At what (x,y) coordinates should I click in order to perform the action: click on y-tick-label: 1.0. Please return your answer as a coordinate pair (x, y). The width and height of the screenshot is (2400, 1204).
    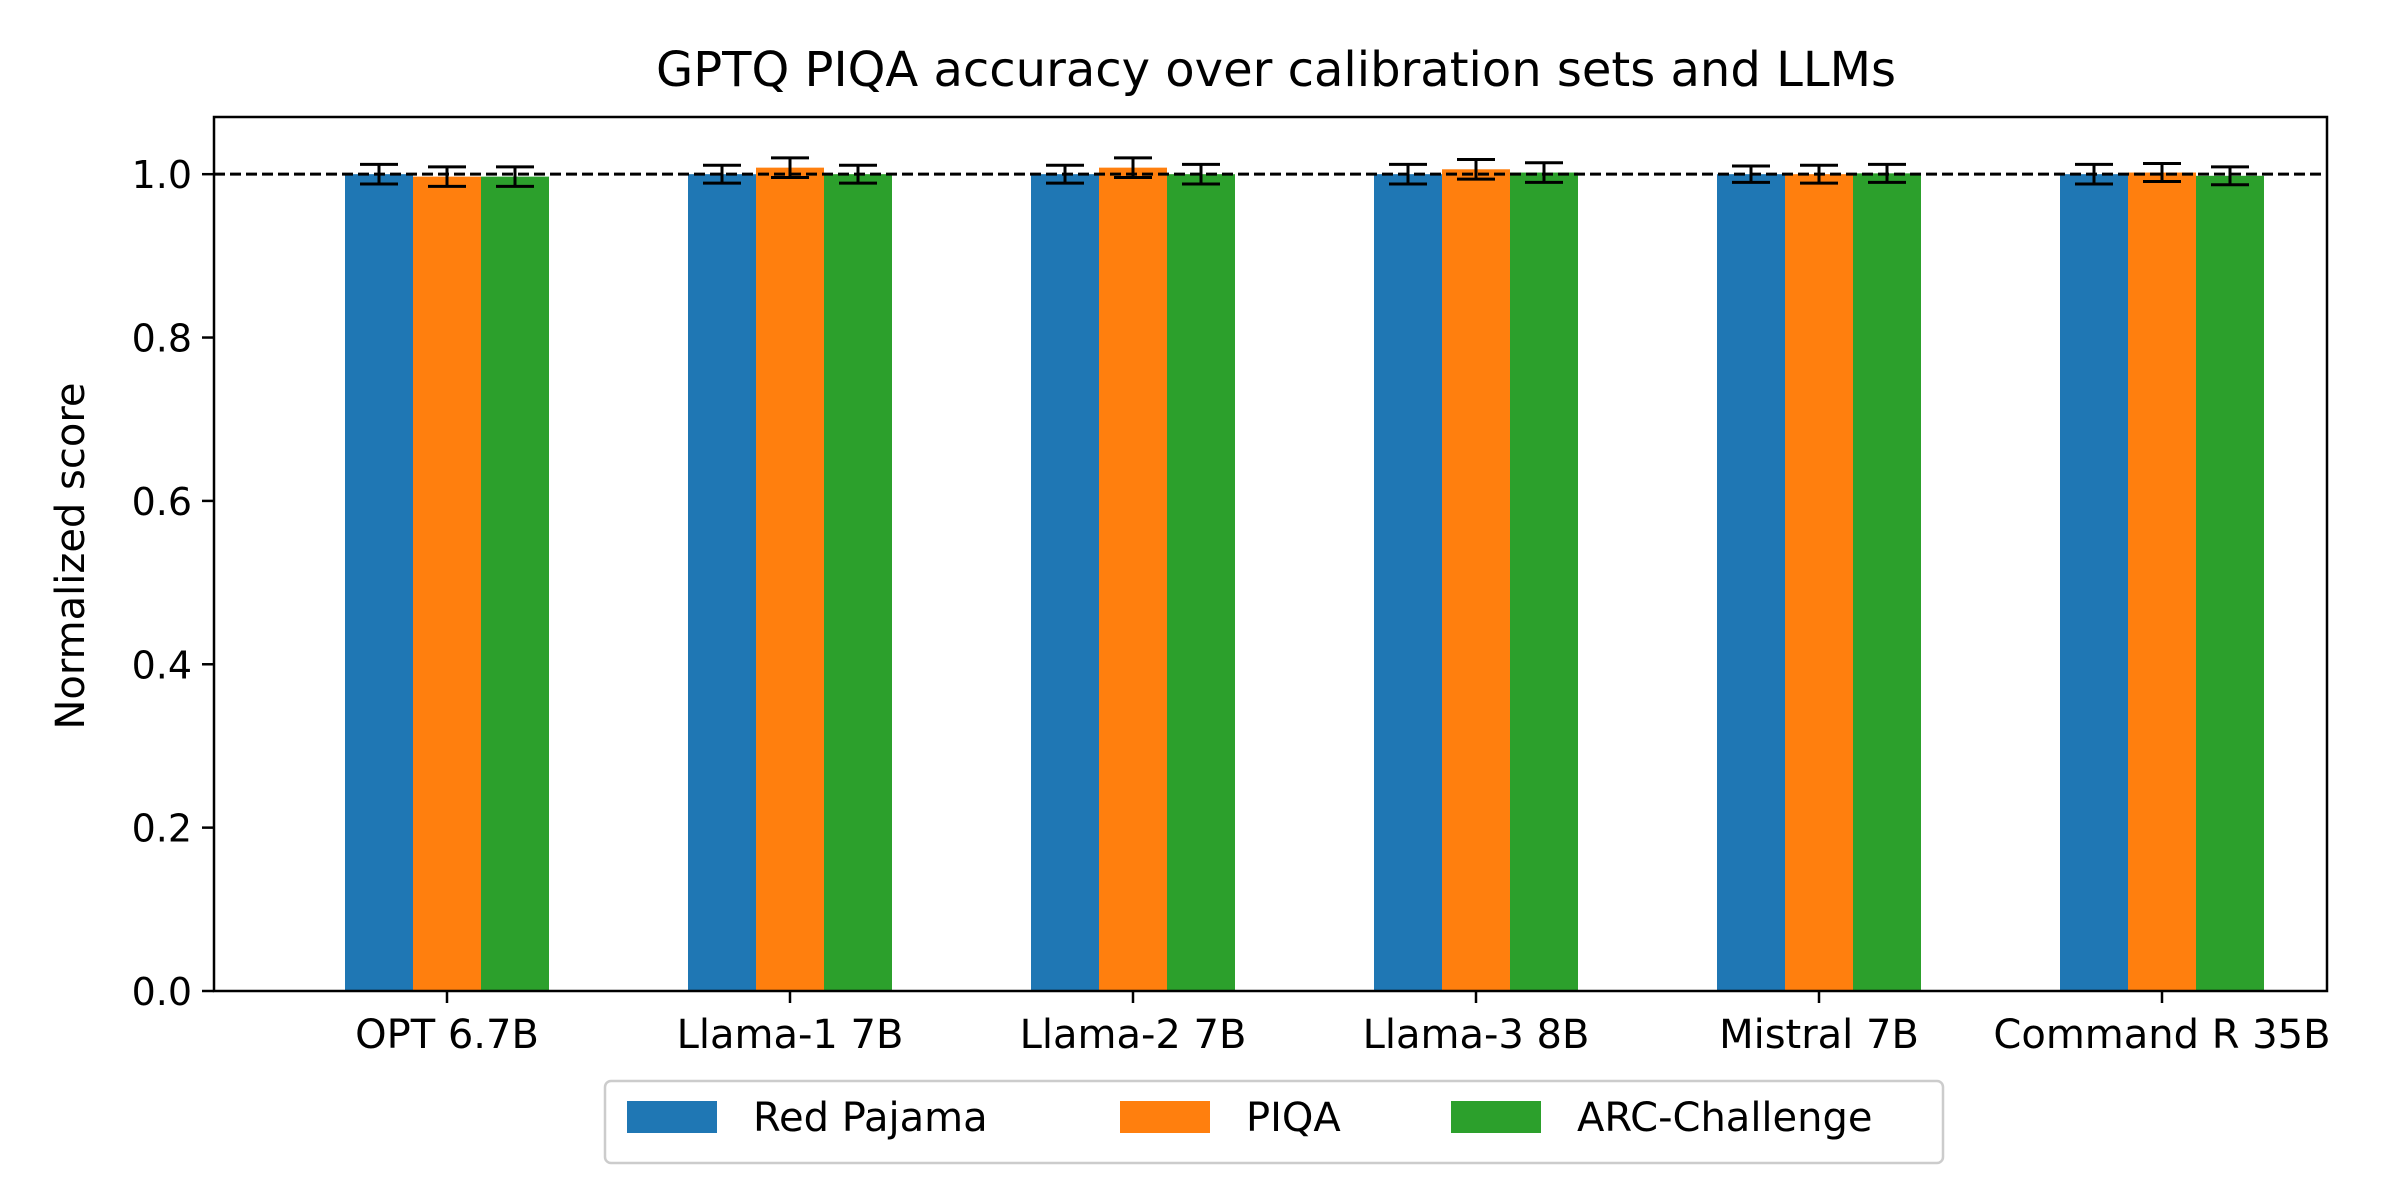
    Looking at the image, I should click on (162, 175).